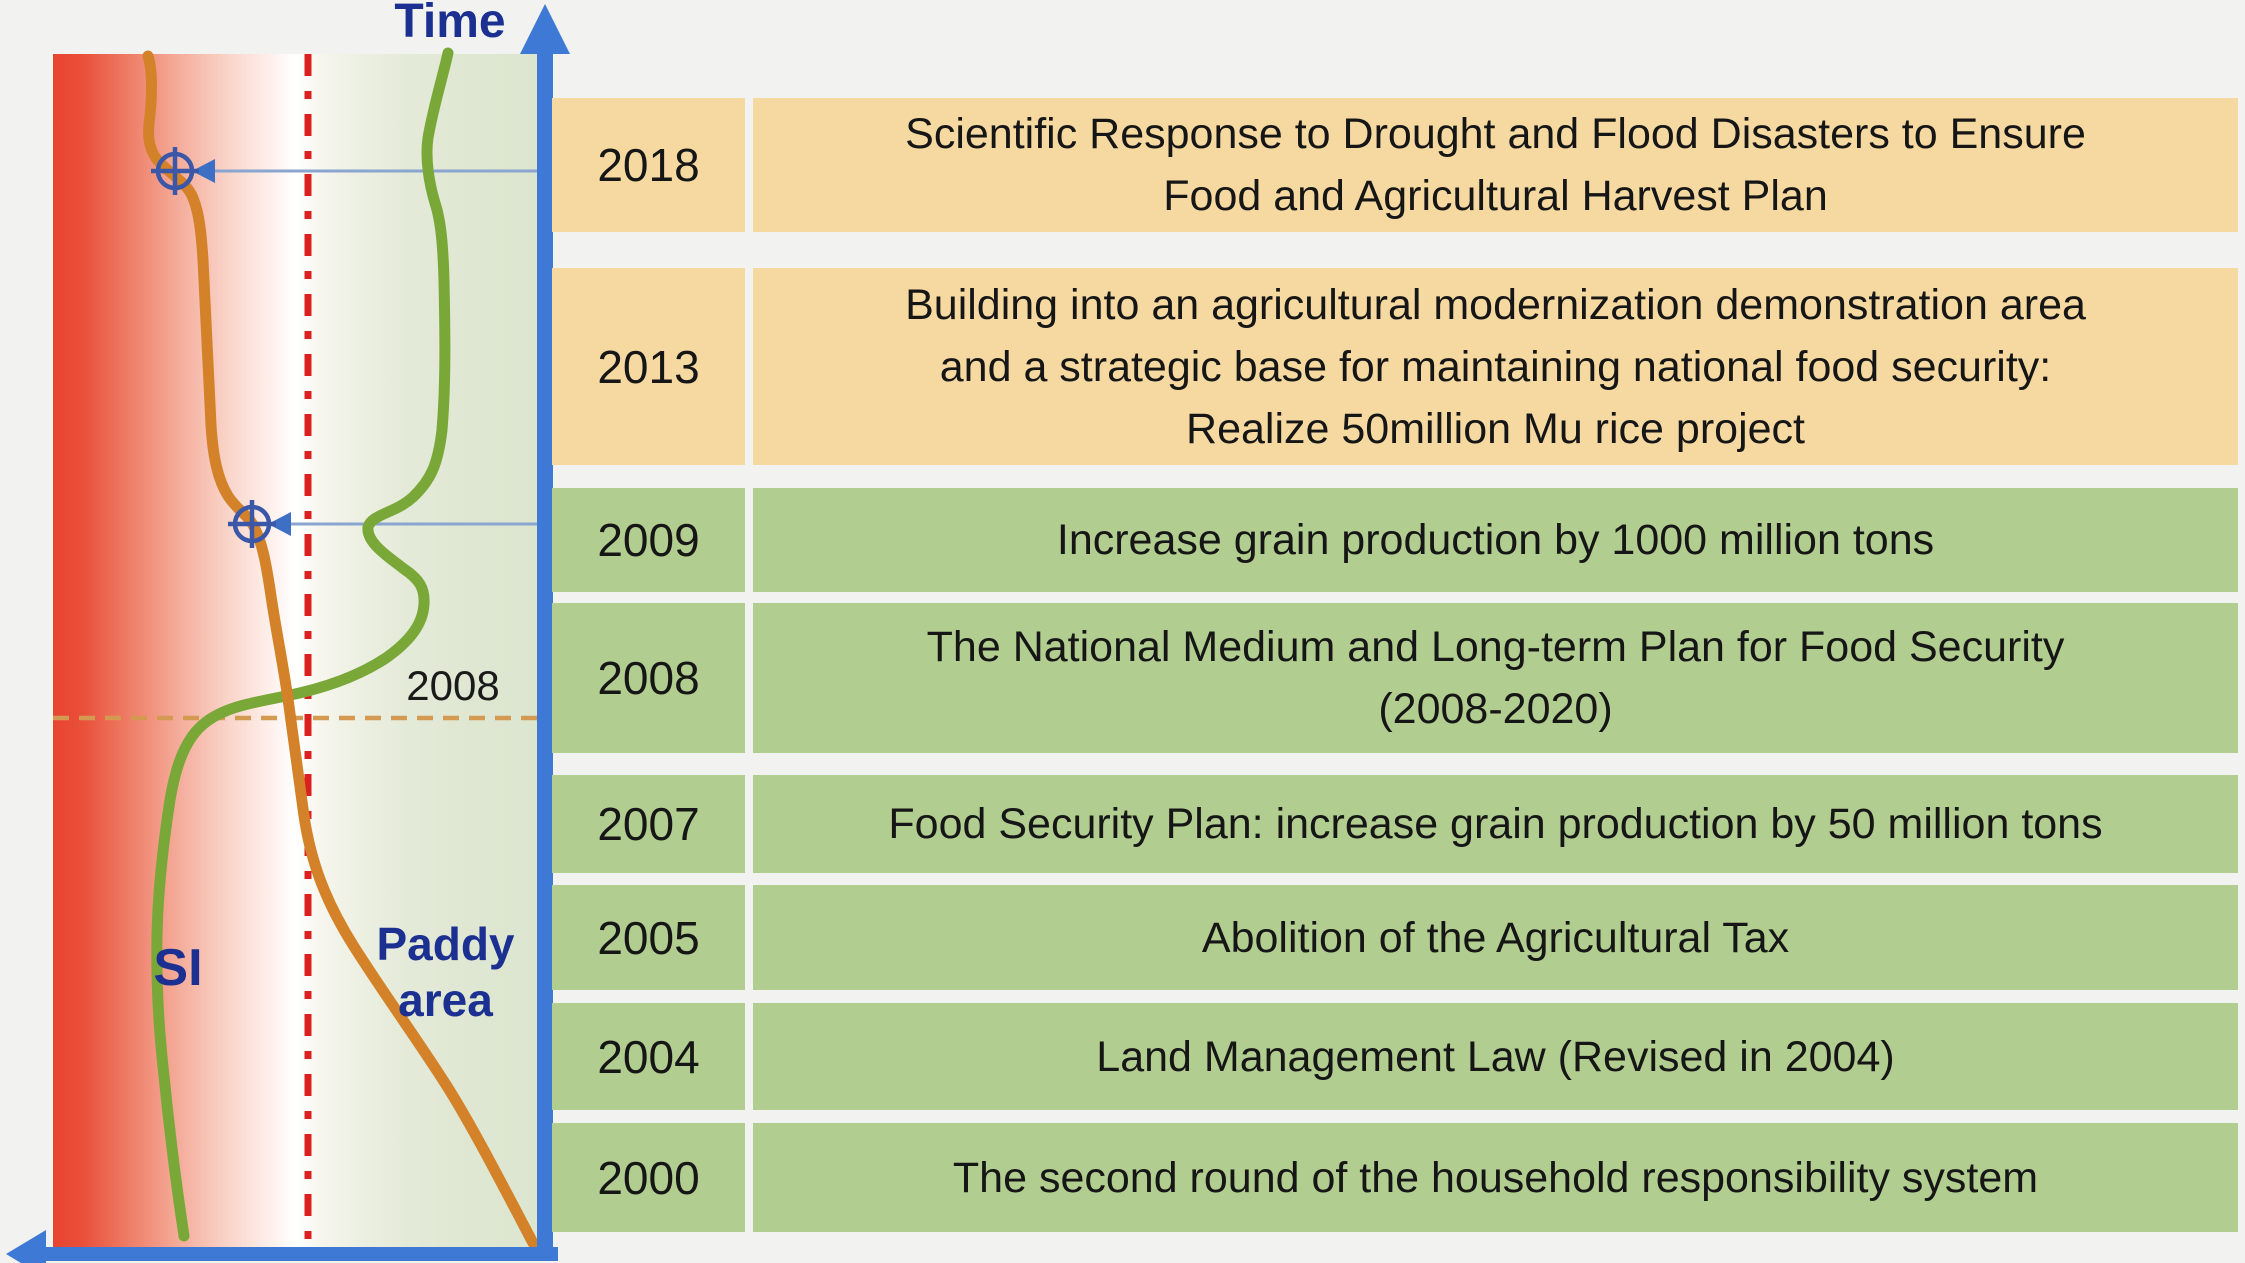 This screenshot has width=2245, height=1263. What do you see at coordinates (203, 171) in the screenshot?
I see `connector-2018-arrow-icon` at bounding box center [203, 171].